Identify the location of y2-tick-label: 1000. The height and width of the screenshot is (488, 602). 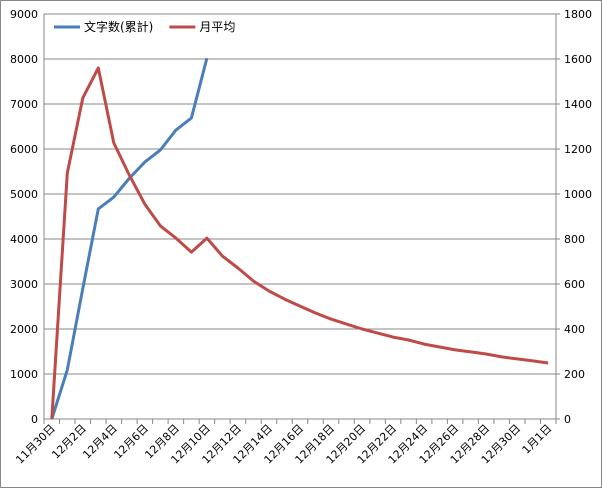
(578, 194).